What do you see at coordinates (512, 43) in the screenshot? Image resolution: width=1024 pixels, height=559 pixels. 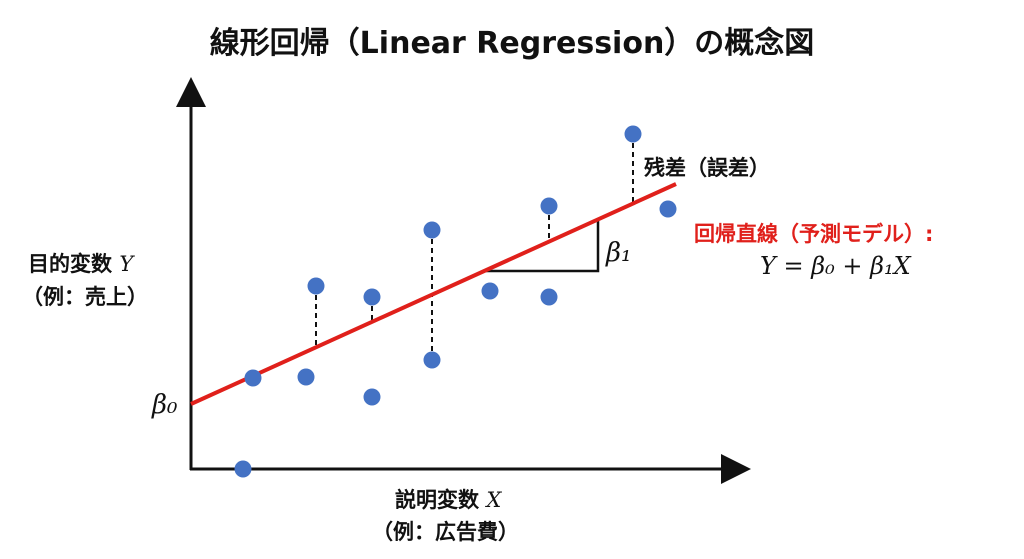 I see `page-title: 線形回帰（Linear Regression）の概念図` at bounding box center [512, 43].